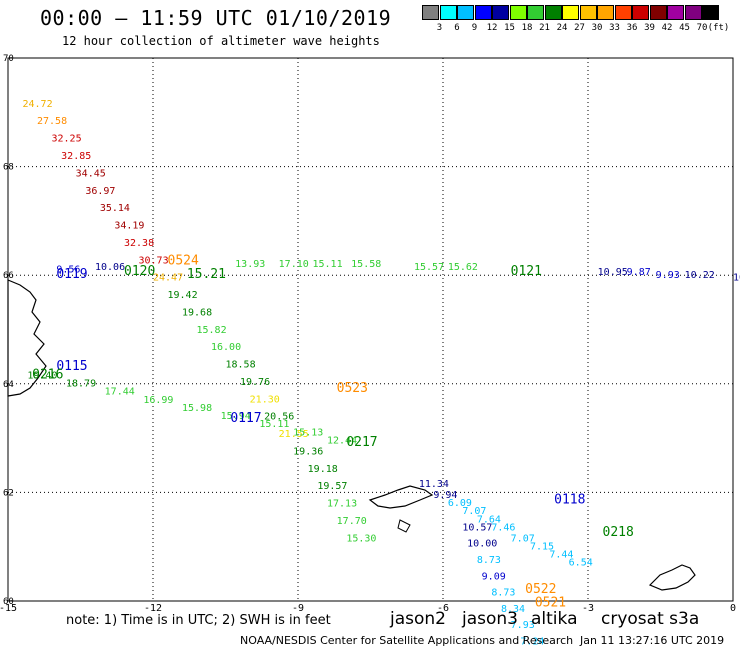  I want to click on legend-label: 30, so click(597, 28).